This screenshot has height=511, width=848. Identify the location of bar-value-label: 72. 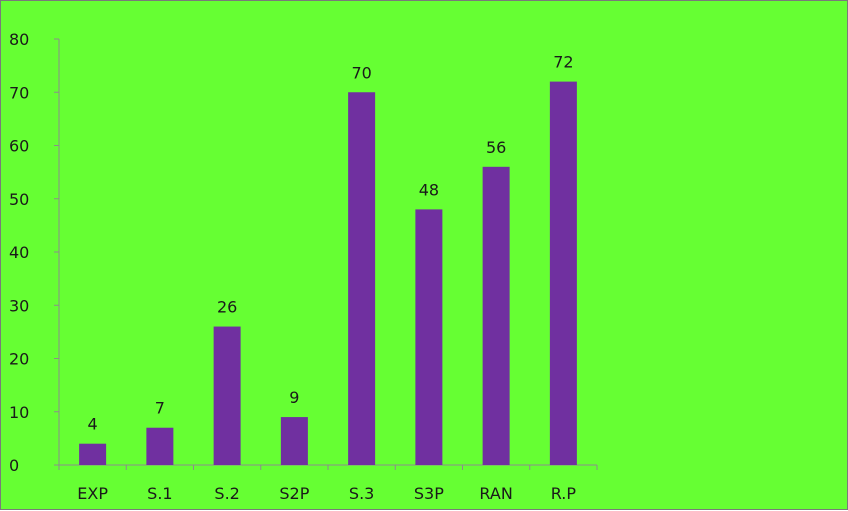
(563, 62).